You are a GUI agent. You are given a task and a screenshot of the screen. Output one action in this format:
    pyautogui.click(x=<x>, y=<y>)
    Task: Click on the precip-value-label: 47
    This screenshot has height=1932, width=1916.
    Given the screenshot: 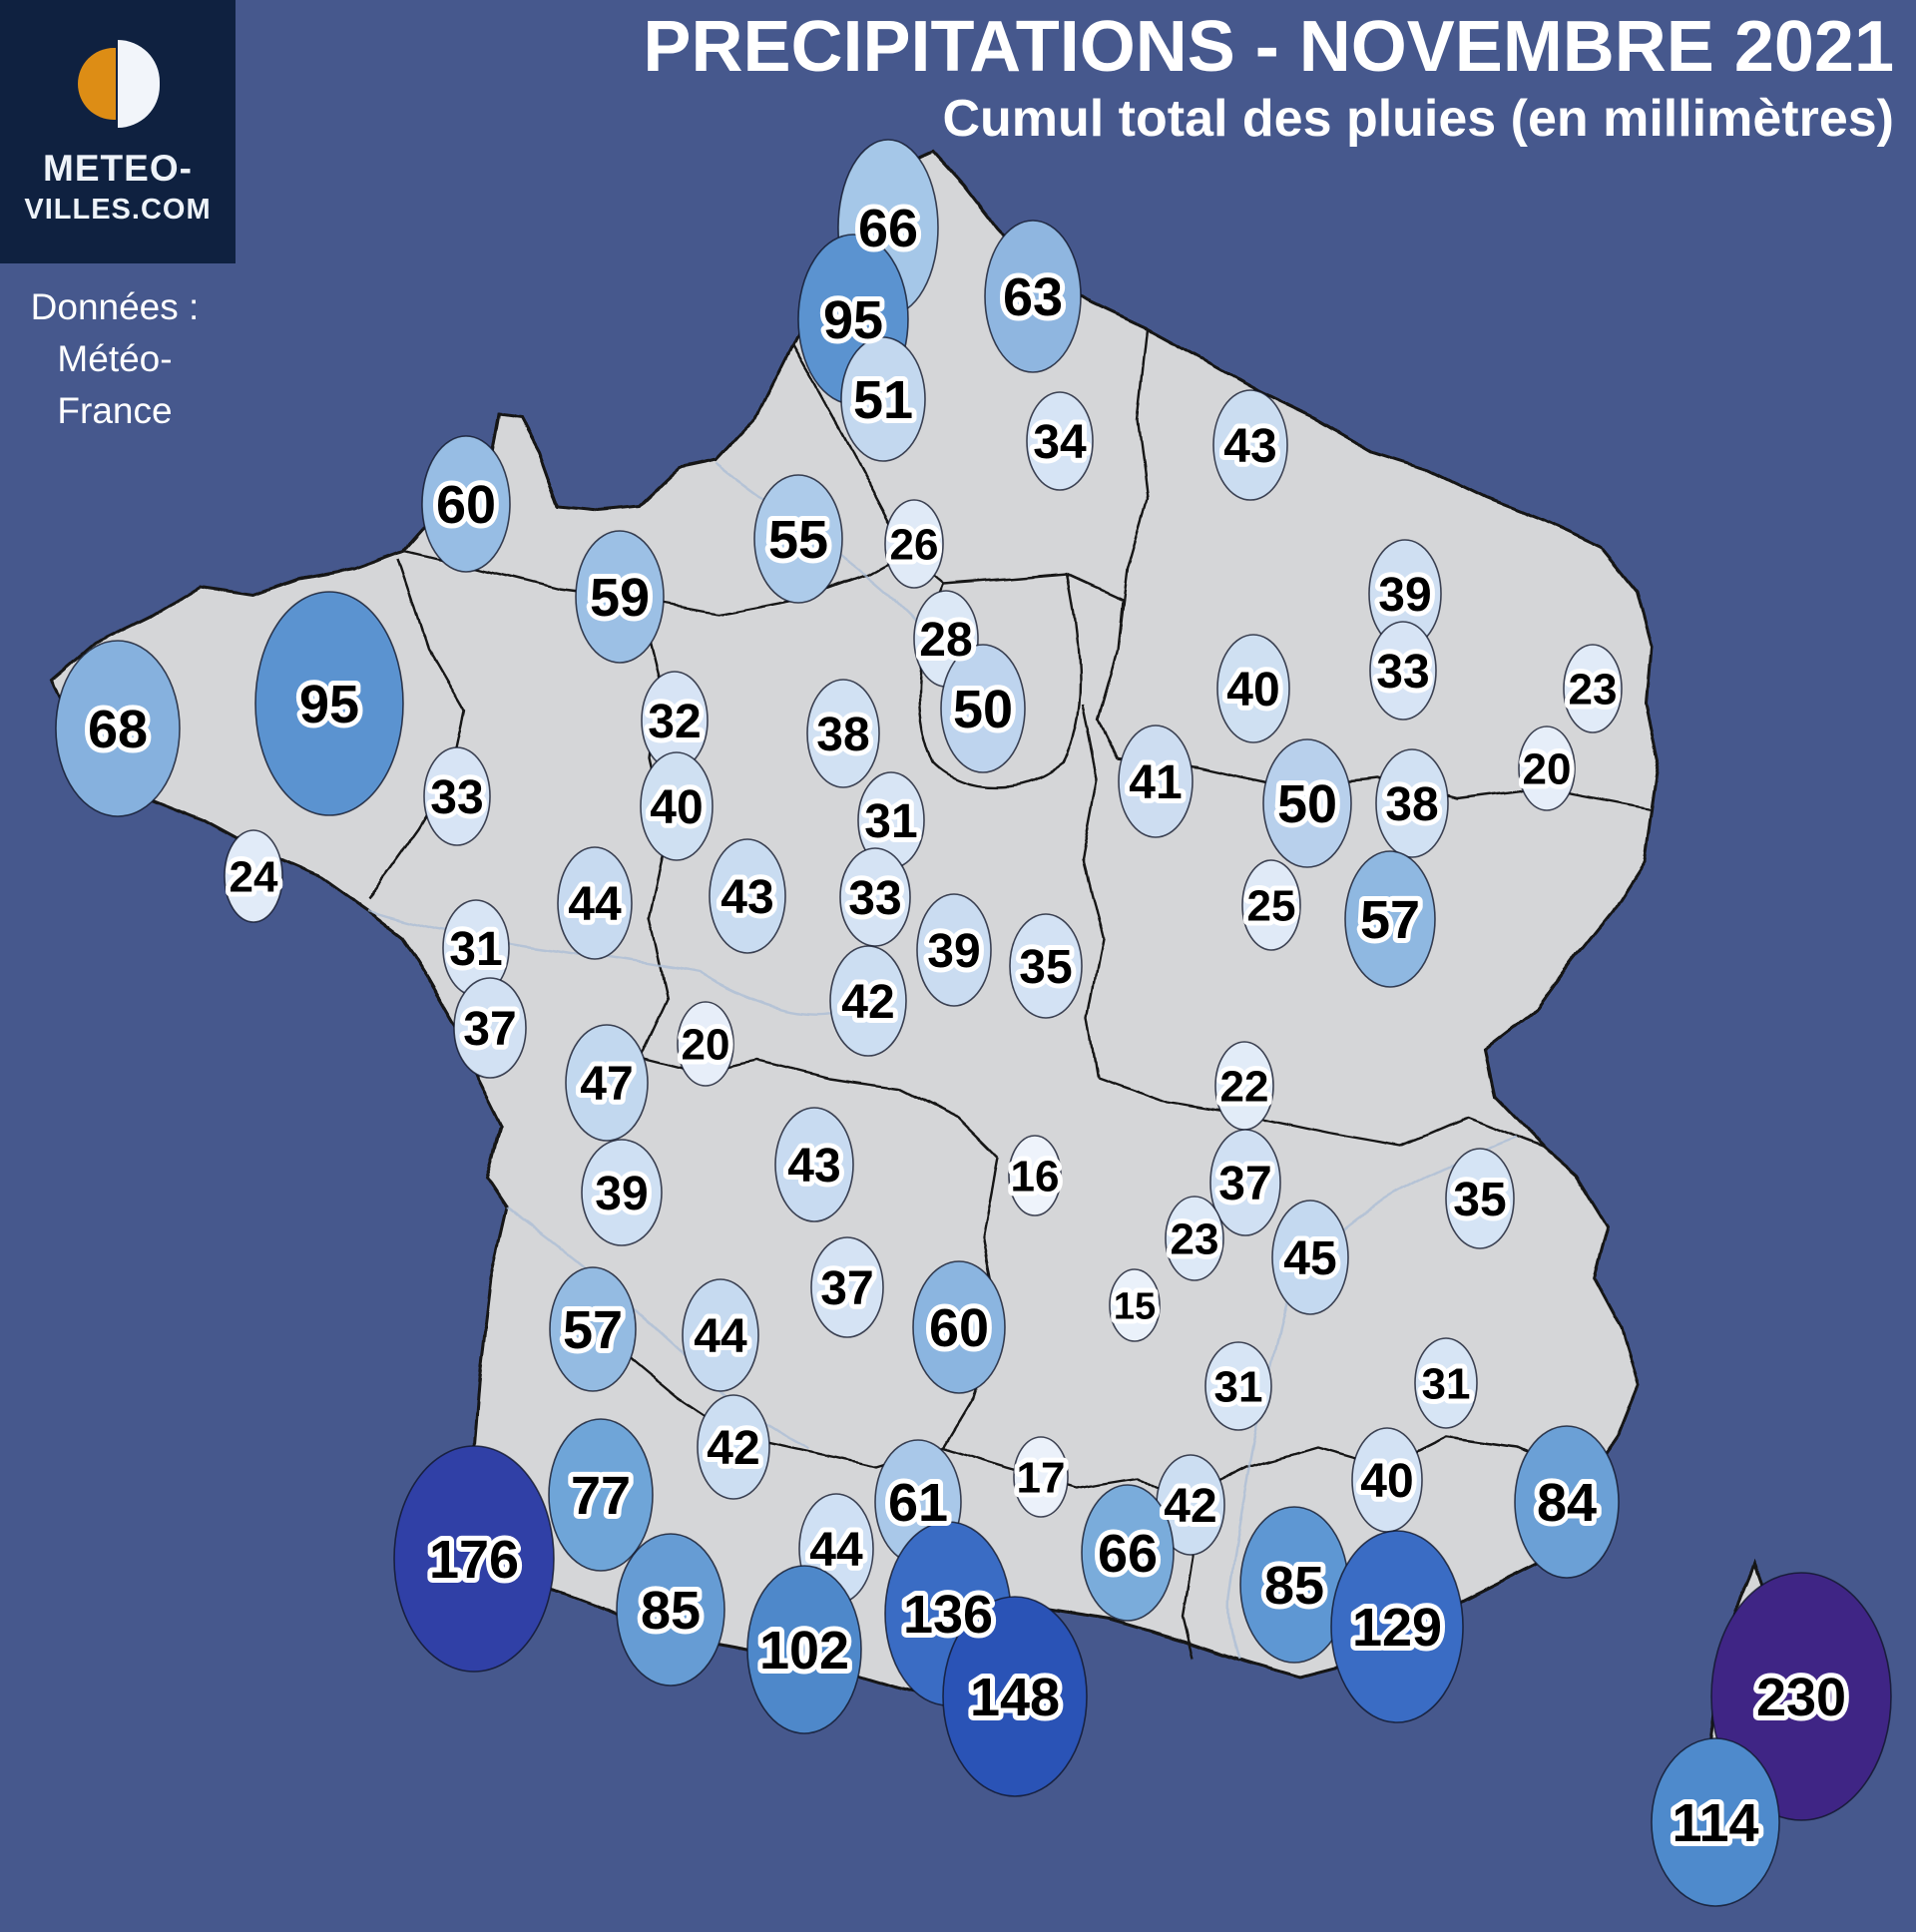 What is the action you would take?
    pyautogui.click(x=606, y=1084)
    